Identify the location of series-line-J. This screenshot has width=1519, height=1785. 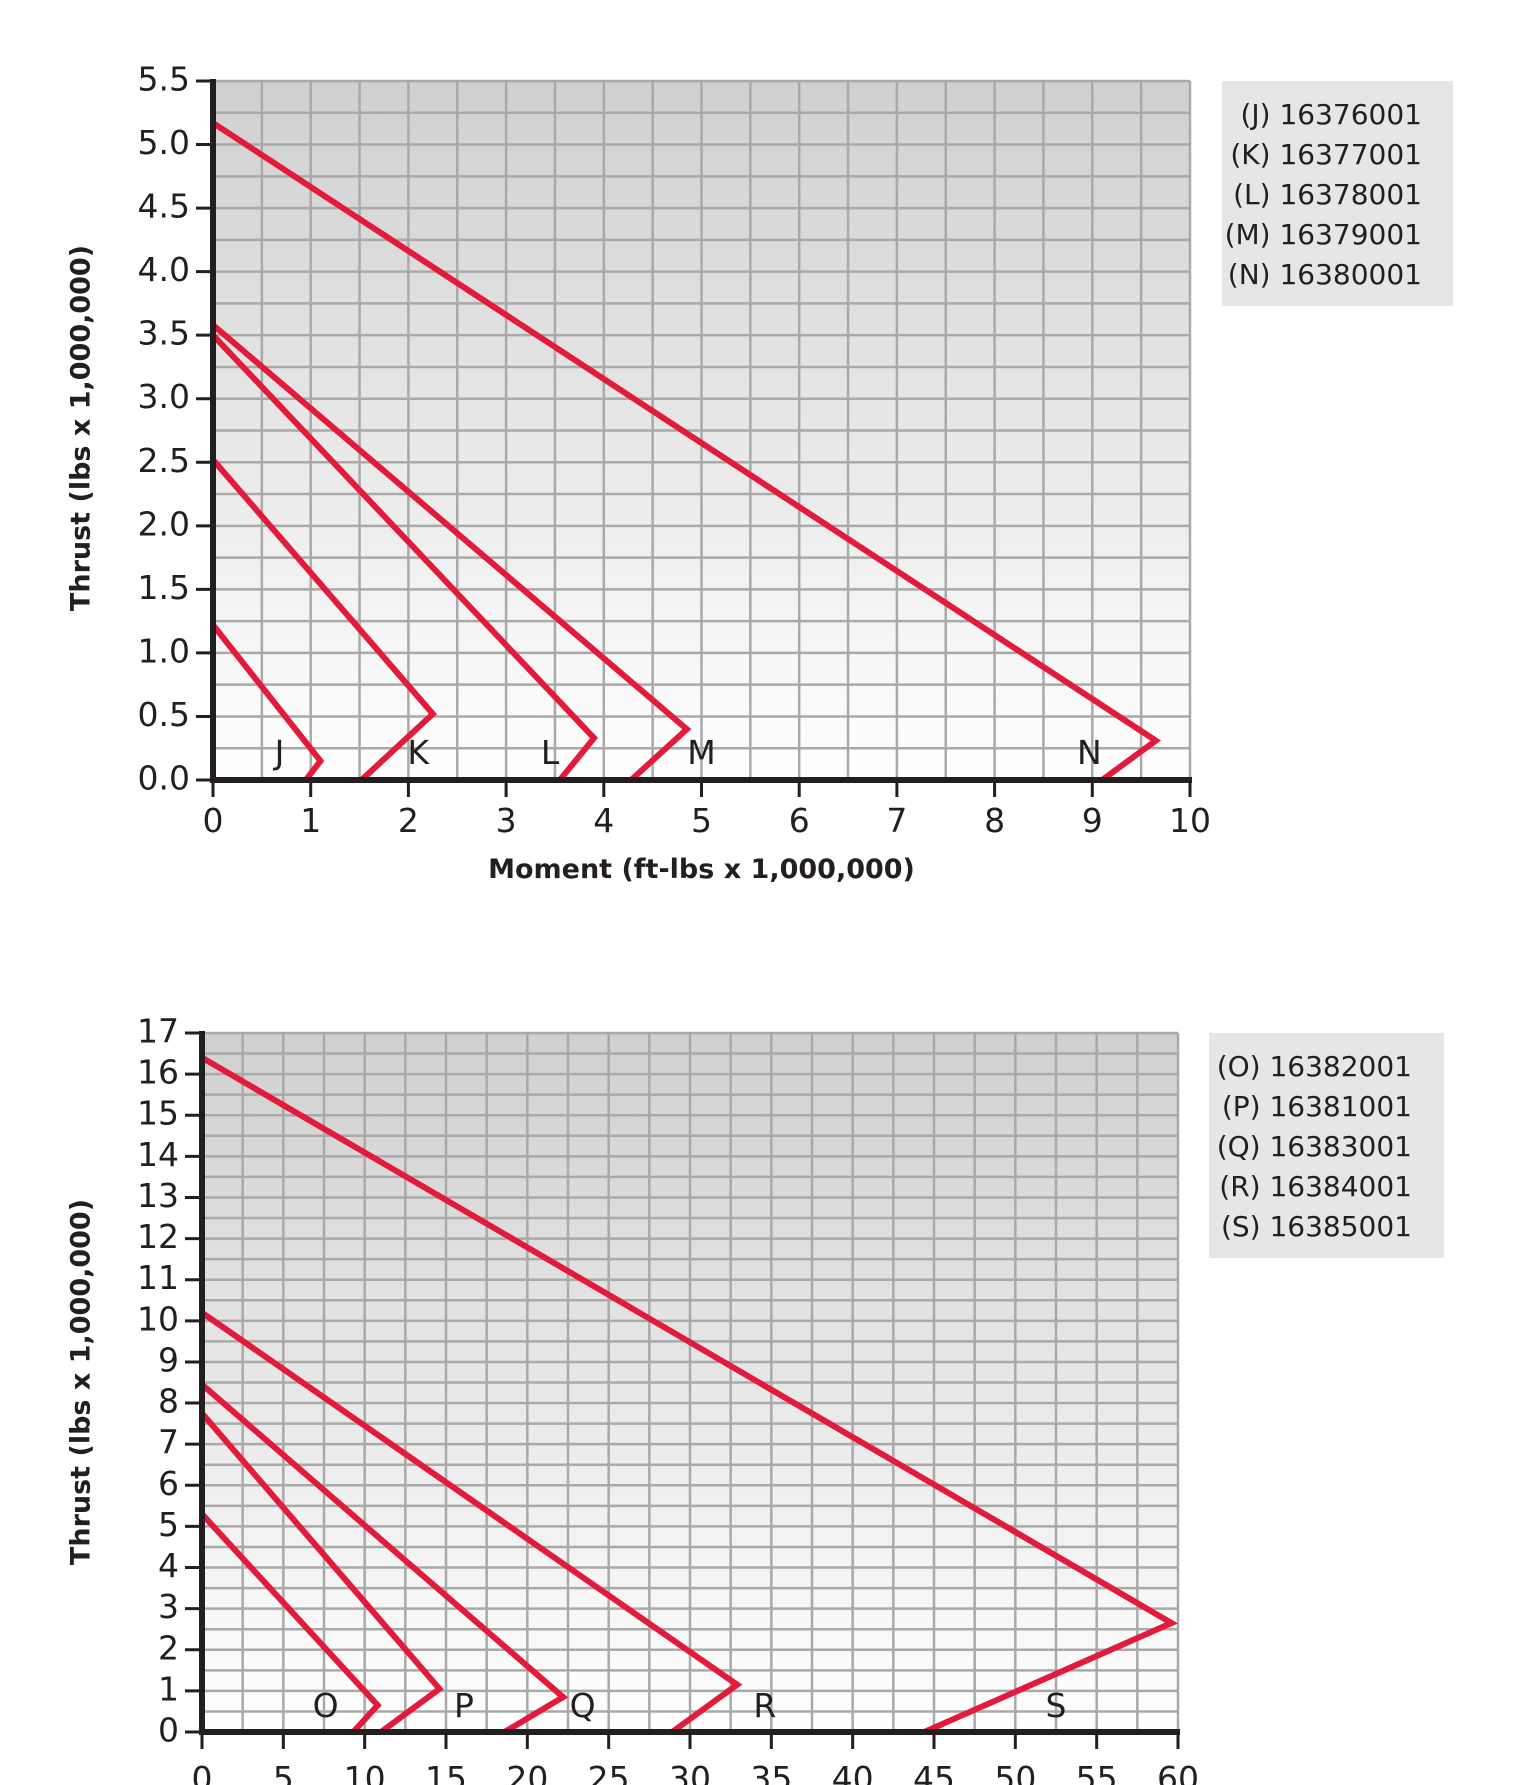
(267, 702).